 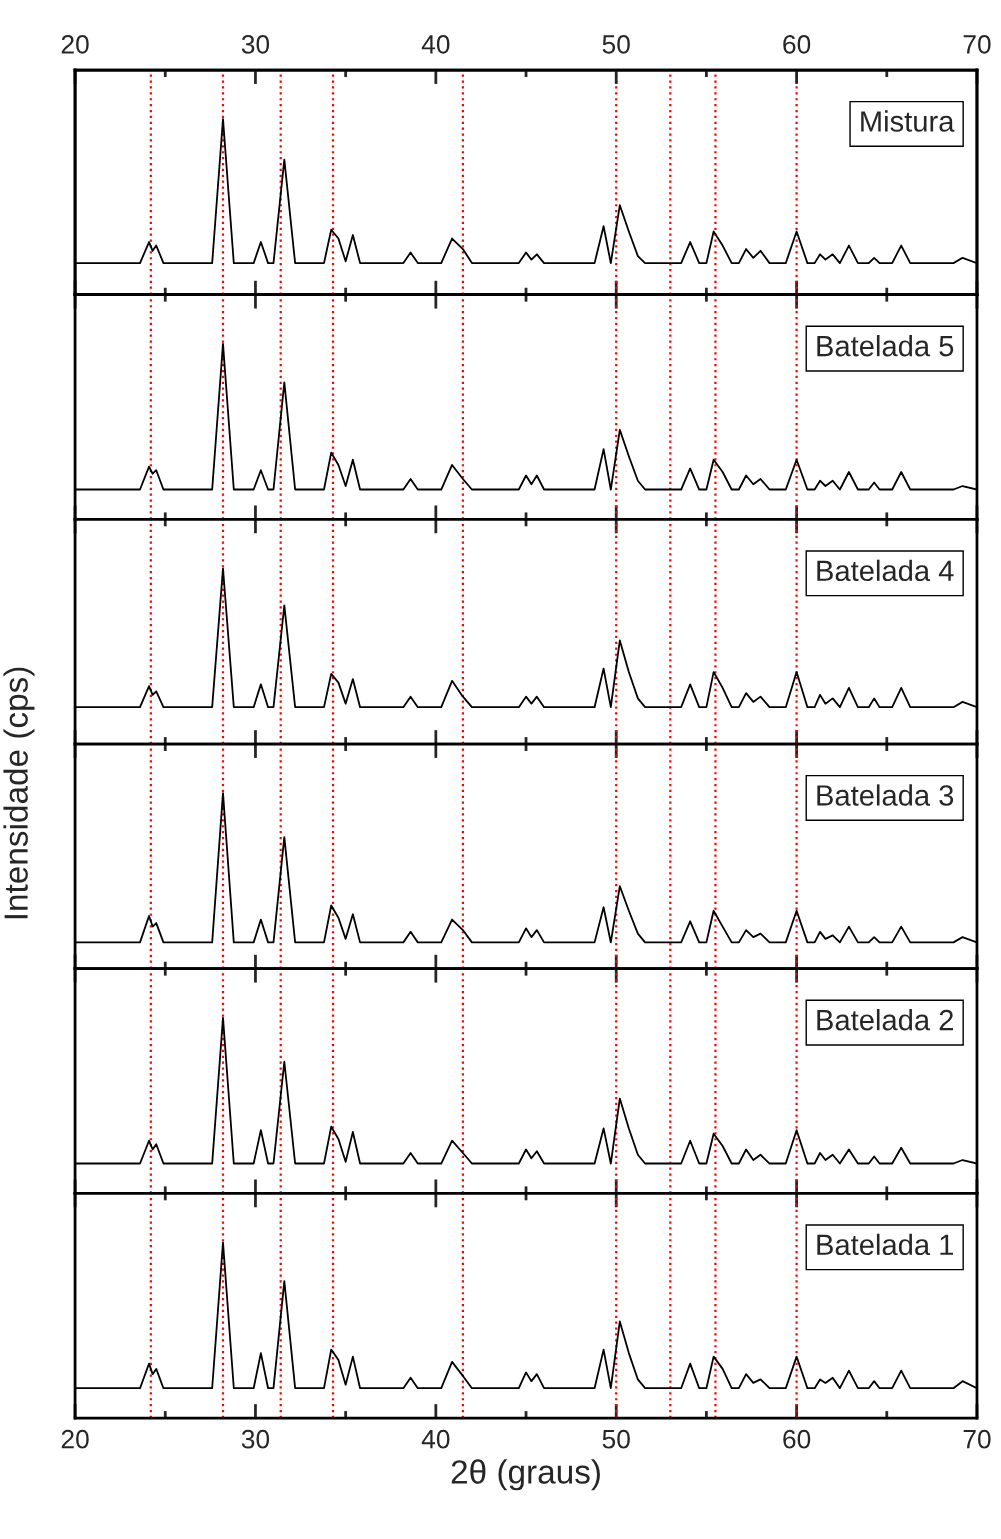 What do you see at coordinates (75, 44) in the screenshot?
I see `x2-tick-label: 20` at bounding box center [75, 44].